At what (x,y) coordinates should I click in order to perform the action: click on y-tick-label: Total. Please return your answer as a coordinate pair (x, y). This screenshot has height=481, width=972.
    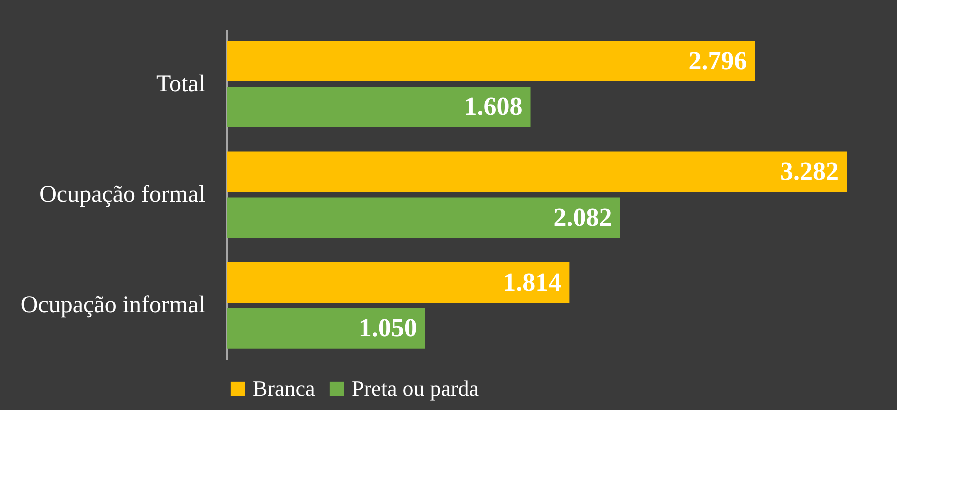
    Looking at the image, I should click on (181, 84).